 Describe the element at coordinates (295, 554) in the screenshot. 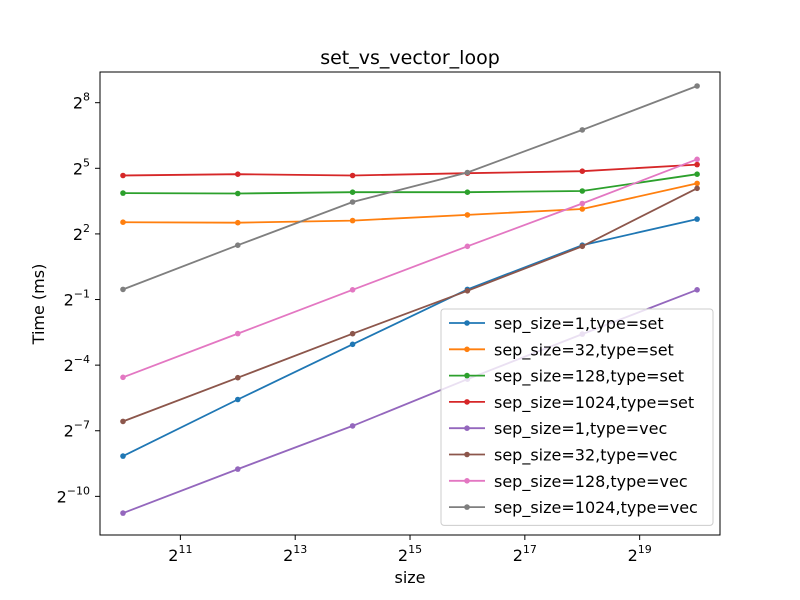

I see `x-tick-label: 213` at that location.